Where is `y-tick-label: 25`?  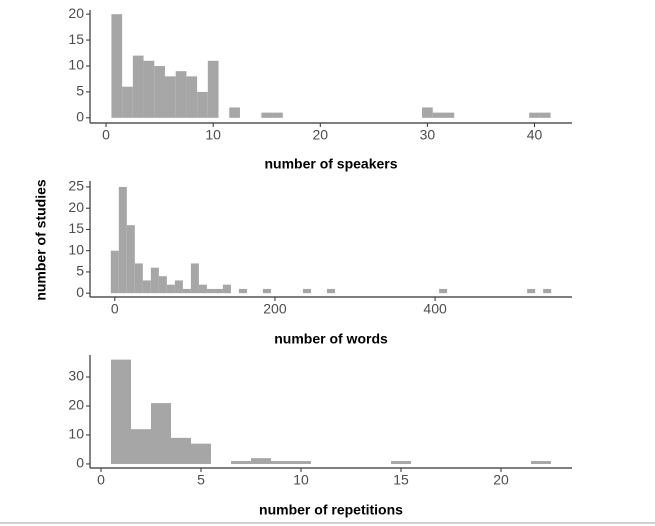
y-tick-label: 25 is located at coordinates (76, 186).